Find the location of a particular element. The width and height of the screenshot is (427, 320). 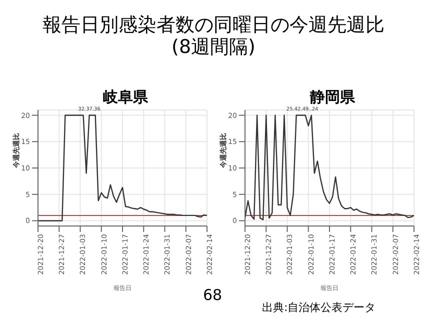

chart-title: 静岡県 is located at coordinates (332, 97).